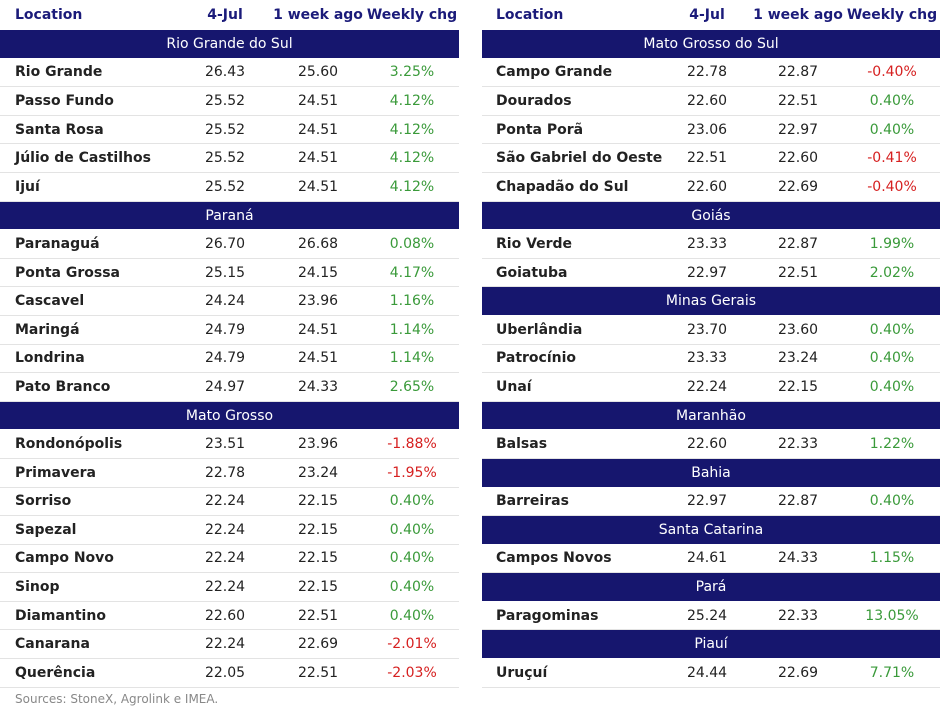  I want to click on data-row: Balsas 22.60 22.33 1.22%, so click(711, 444).